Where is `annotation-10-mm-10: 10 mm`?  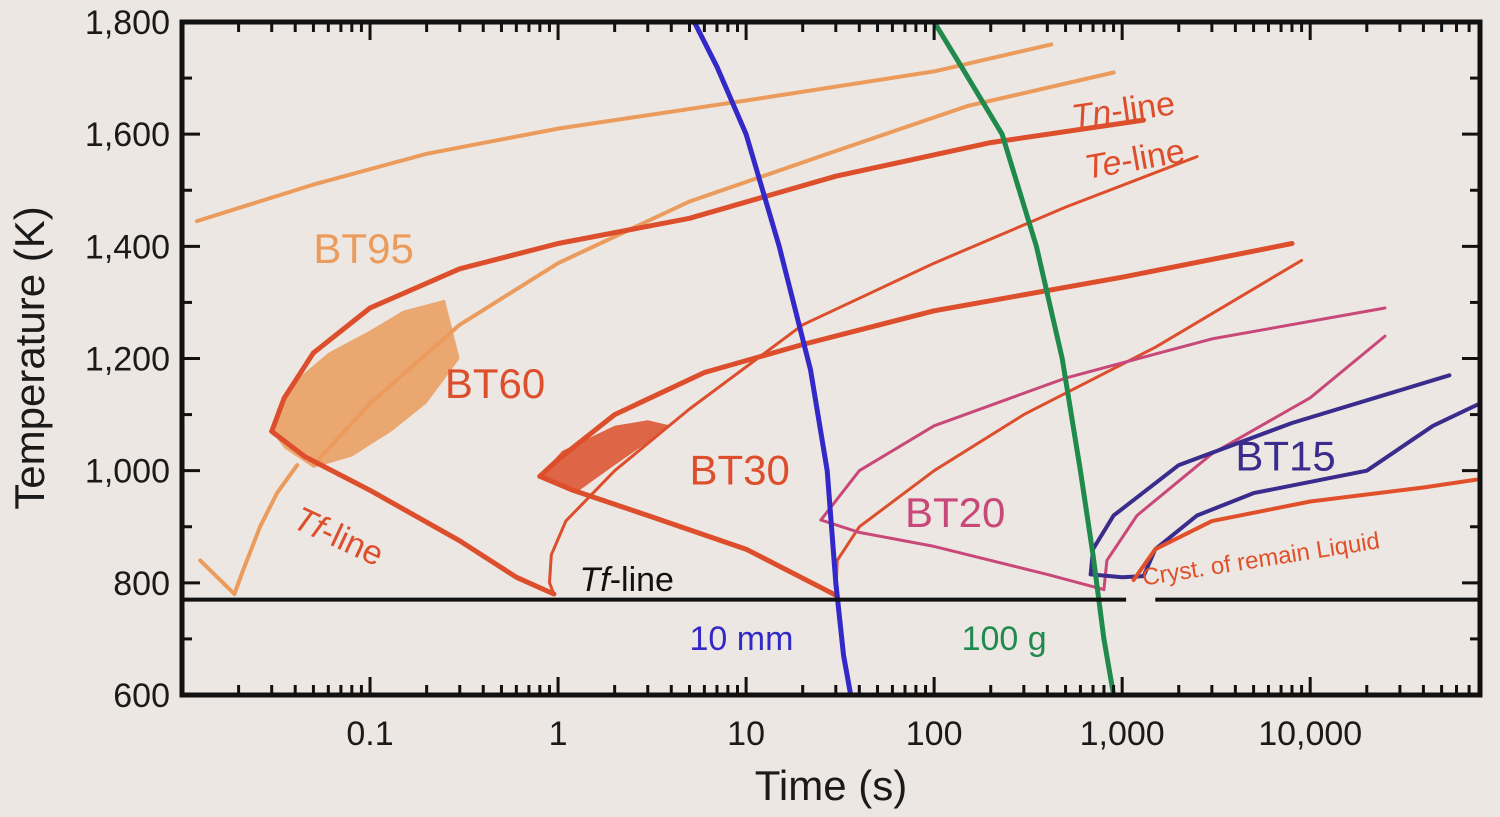 annotation-10-mm-10: 10 mm is located at coordinates (741, 639).